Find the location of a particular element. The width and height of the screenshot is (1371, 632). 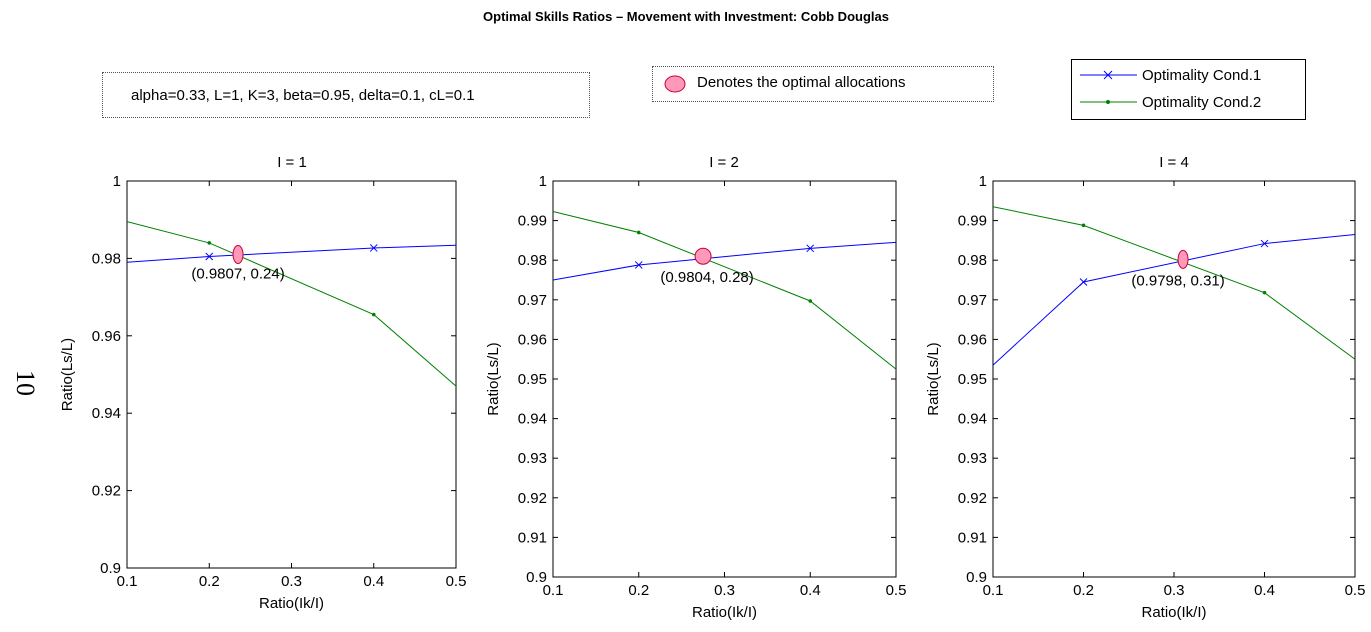

axes-box is located at coordinates (291, 374).